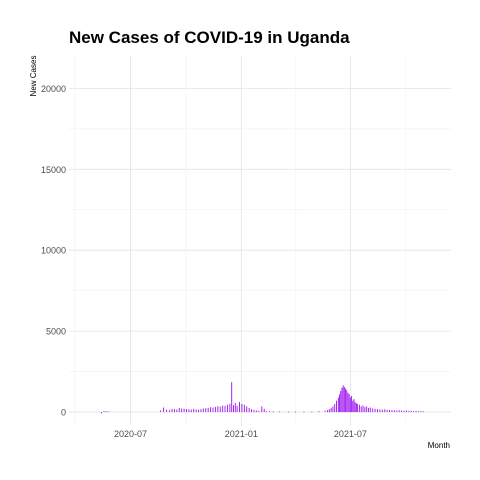  I want to click on y-tick-label: 5000, so click(56, 332).